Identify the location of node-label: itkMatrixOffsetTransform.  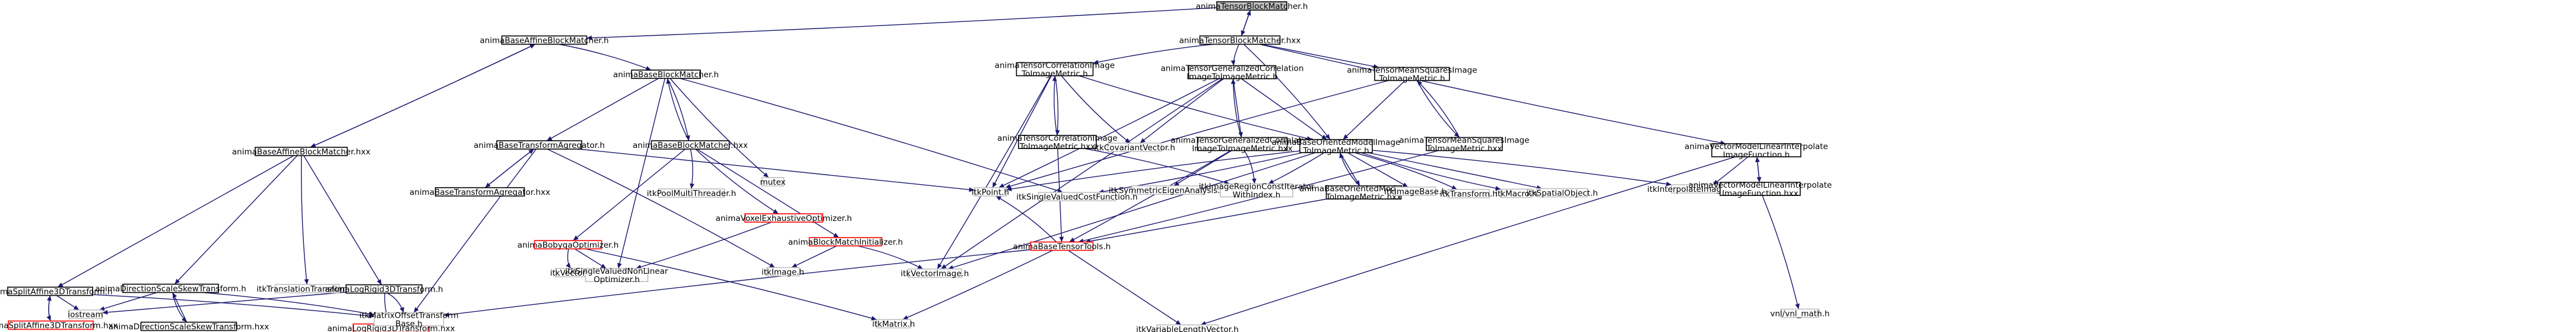
(408, 316).